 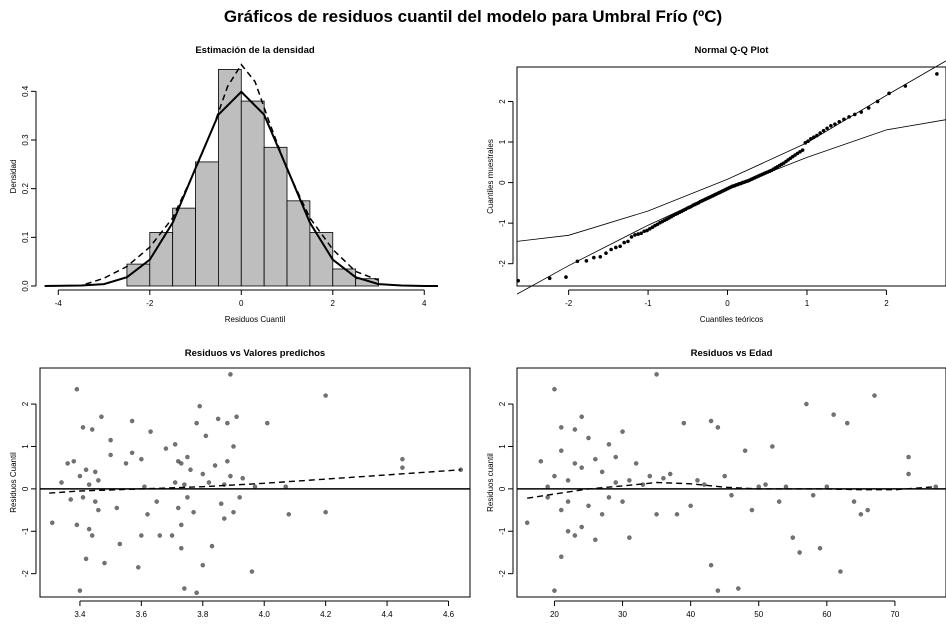 I want to click on x-tick-label: 4.2, so click(x=326, y=614).